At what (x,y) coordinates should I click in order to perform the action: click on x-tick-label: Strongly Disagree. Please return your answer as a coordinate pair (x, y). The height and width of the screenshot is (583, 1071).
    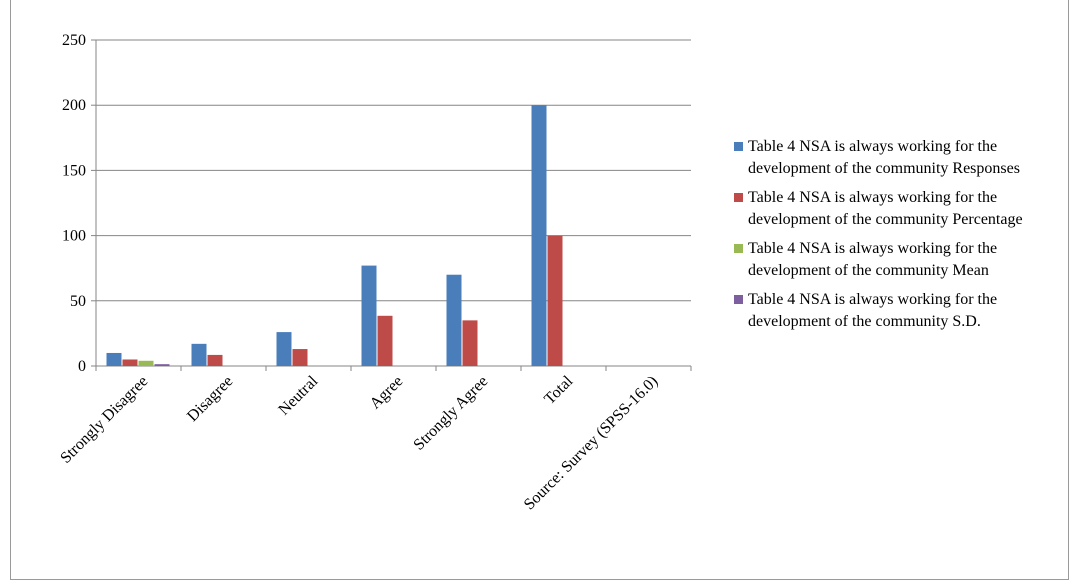
    Looking at the image, I should click on (104, 420).